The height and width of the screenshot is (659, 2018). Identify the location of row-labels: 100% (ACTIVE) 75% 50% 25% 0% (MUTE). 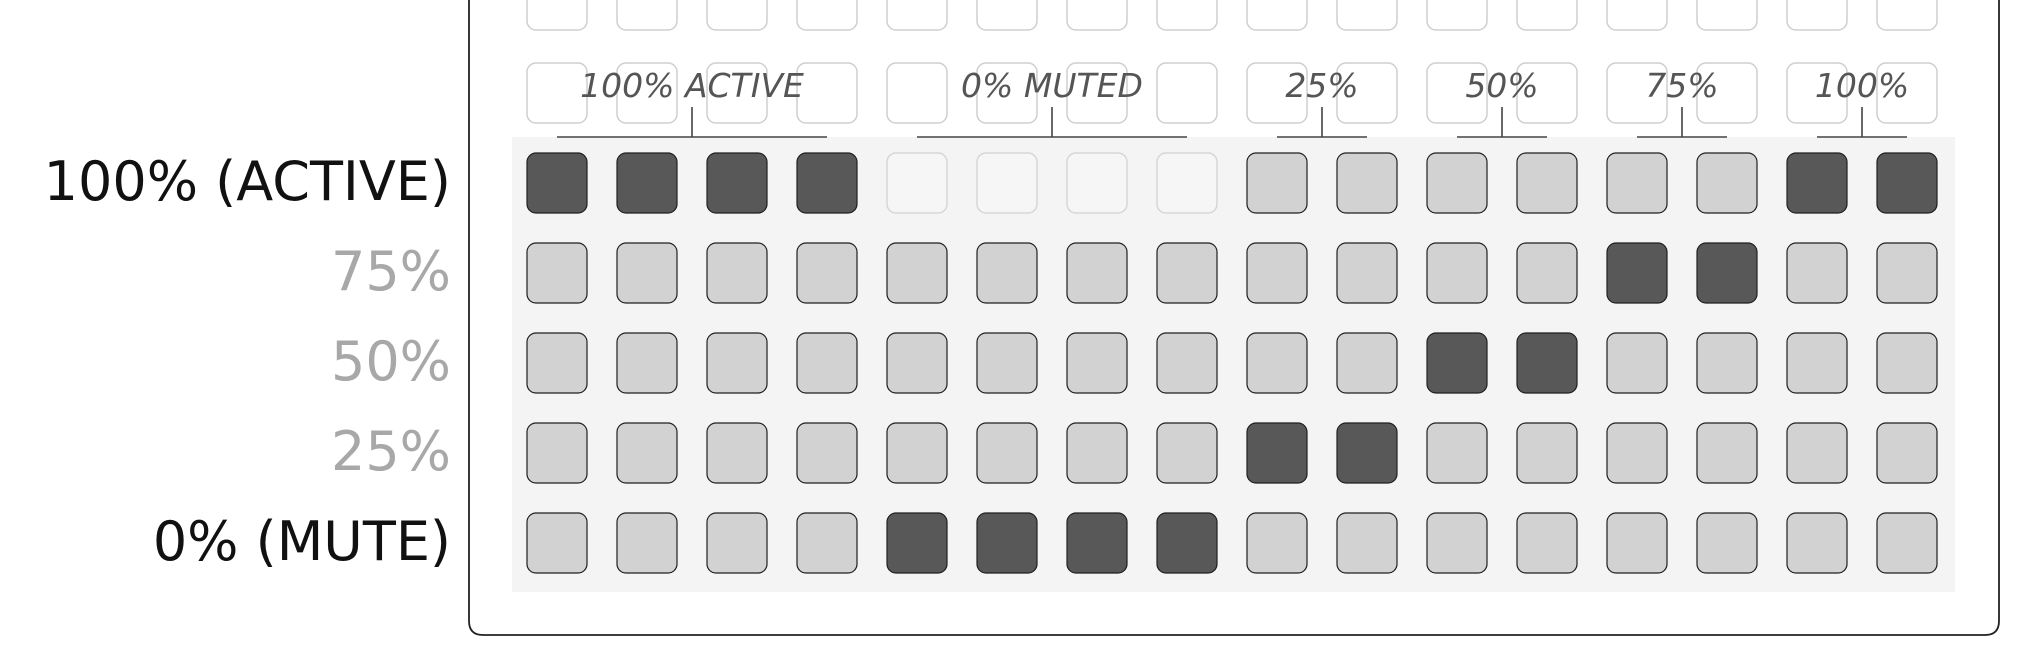
(247, 361).